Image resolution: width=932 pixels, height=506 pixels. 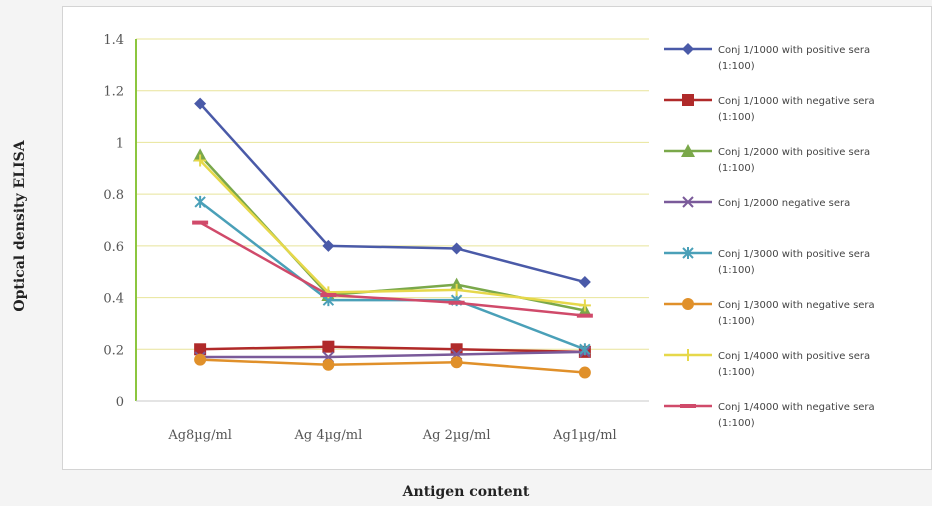 I want to click on x-tick-label: Ag 2µg/ml, so click(x=456, y=435).